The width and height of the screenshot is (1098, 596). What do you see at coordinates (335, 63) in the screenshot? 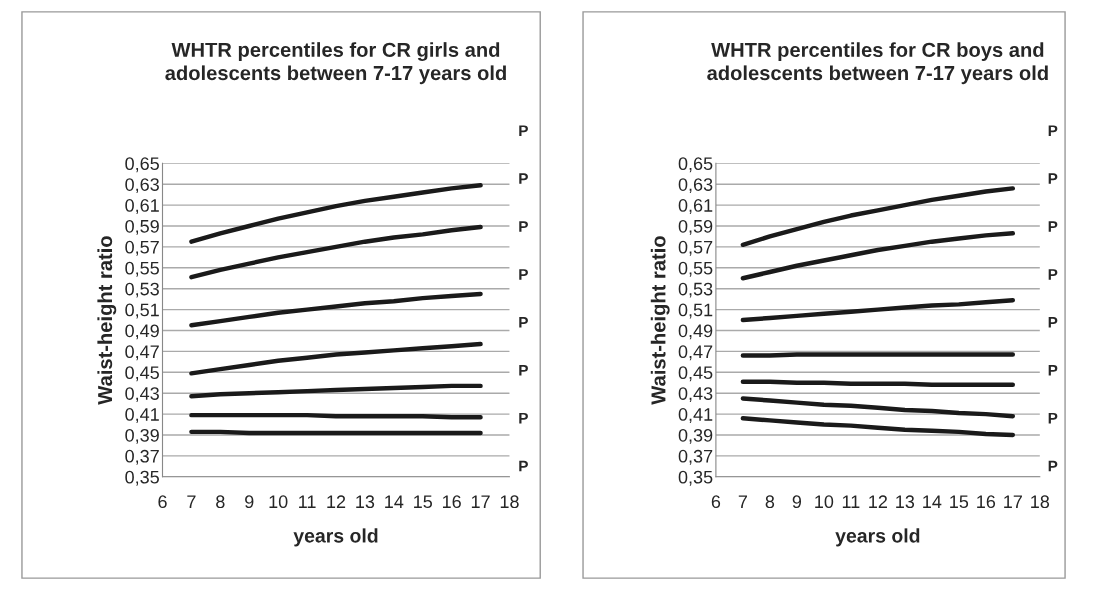
I see `chart-title: WHTR percentiles for CR girls and adolescents between 7-17 years old` at bounding box center [335, 63].